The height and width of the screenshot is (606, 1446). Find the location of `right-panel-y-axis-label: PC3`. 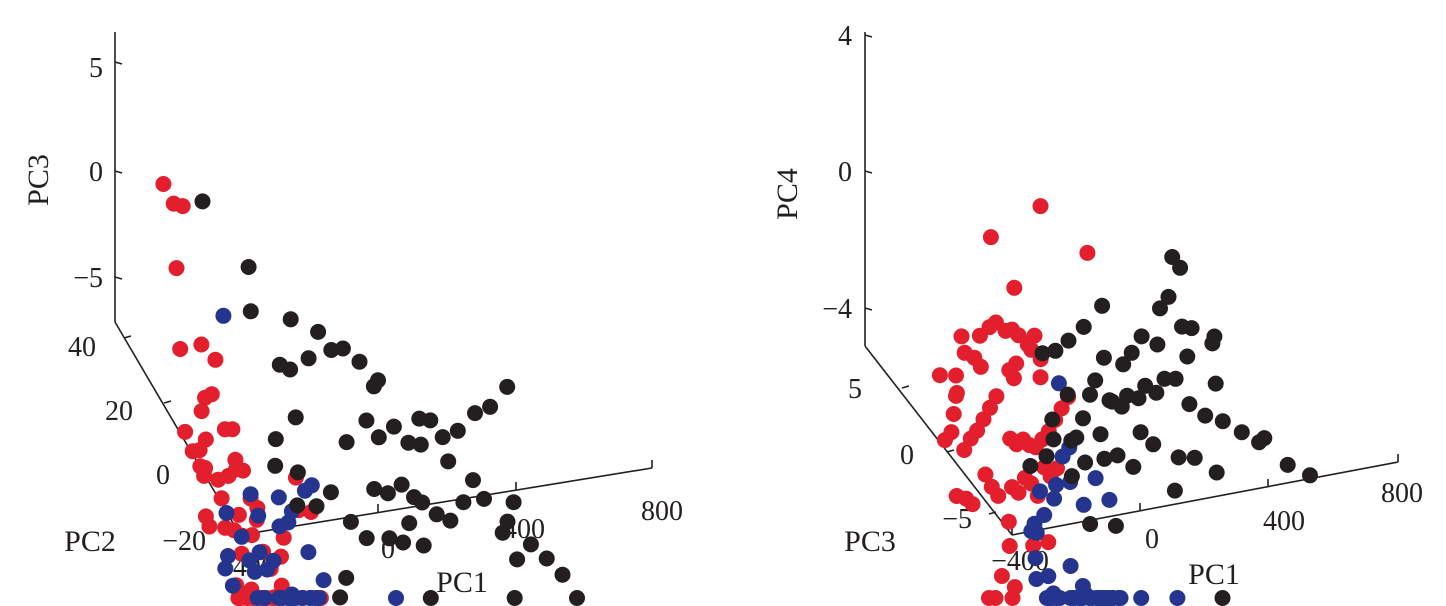

right-panel-y-axis-label: PC3 is located at coordinates (870, 541).